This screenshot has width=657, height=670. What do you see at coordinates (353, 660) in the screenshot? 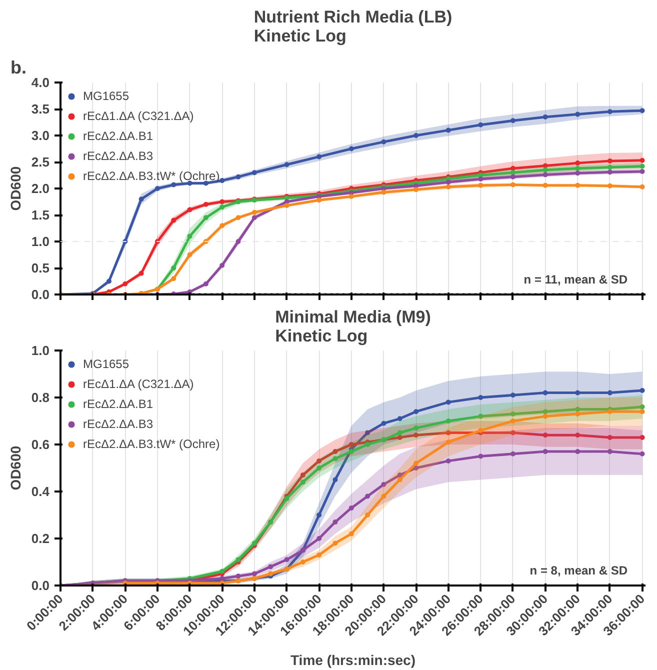
I see `x-axis-title: Time (hrs:min:sec)` at bounding box center [353, 660].